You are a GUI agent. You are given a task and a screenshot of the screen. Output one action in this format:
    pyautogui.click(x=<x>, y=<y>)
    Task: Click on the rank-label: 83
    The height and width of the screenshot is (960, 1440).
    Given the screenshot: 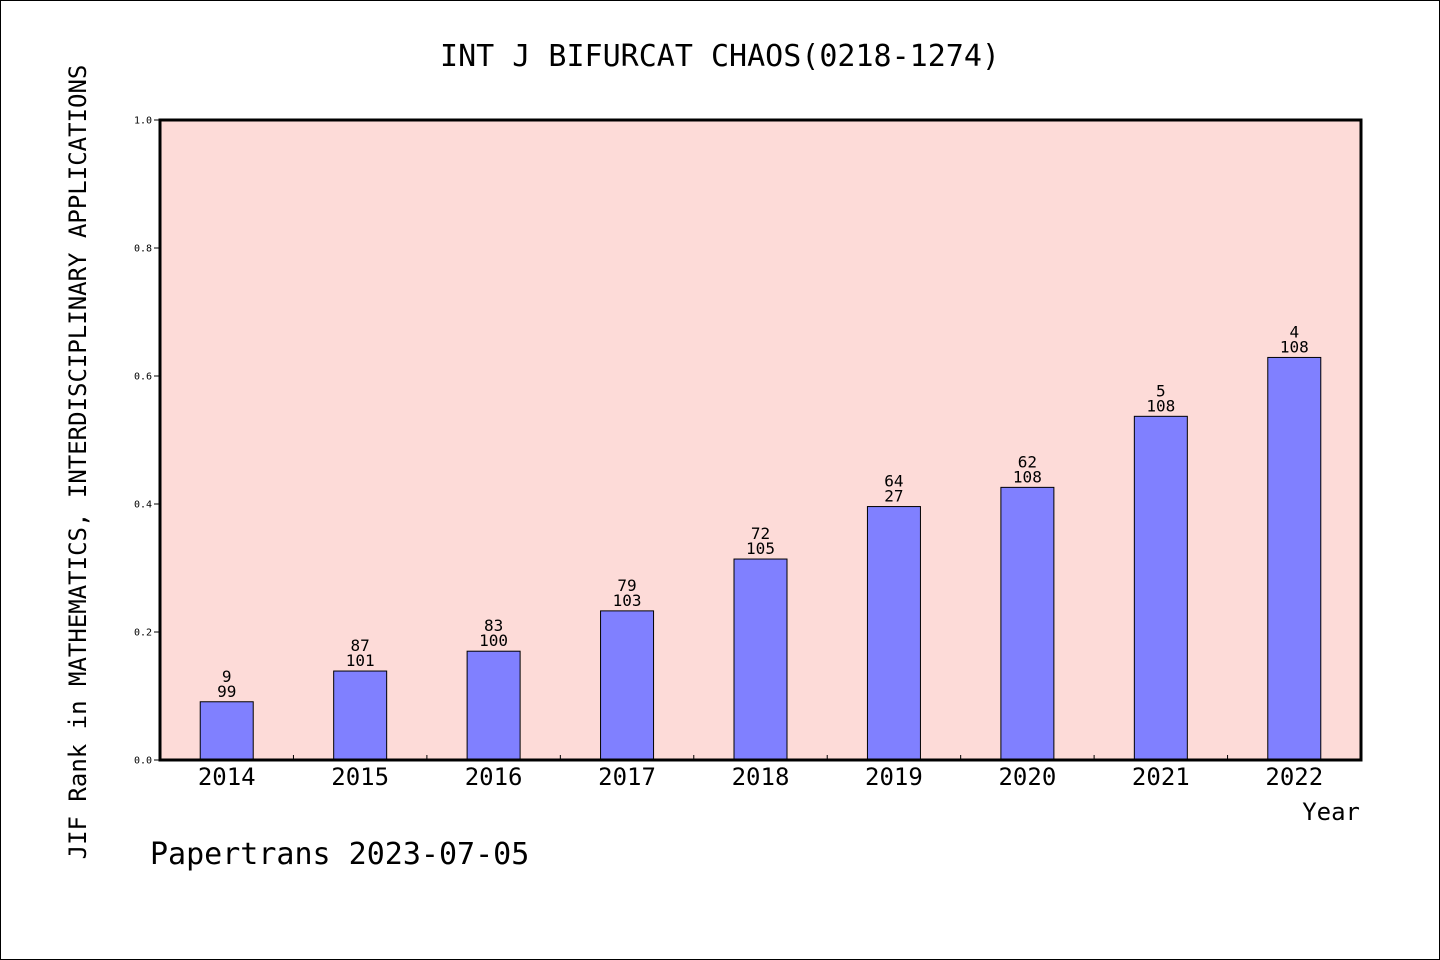 What is the action you would take?
    pyautogui.click(x=493, y=625)
    